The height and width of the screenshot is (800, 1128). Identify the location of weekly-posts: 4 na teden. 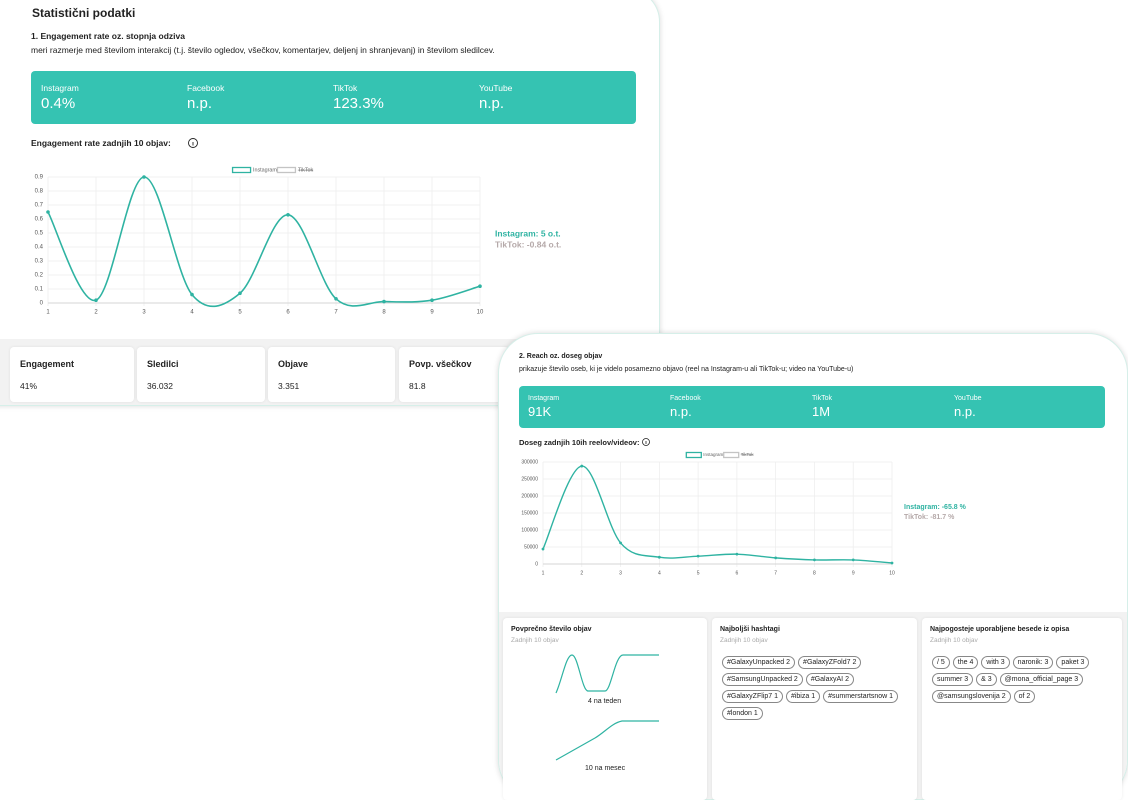
(605, 701).